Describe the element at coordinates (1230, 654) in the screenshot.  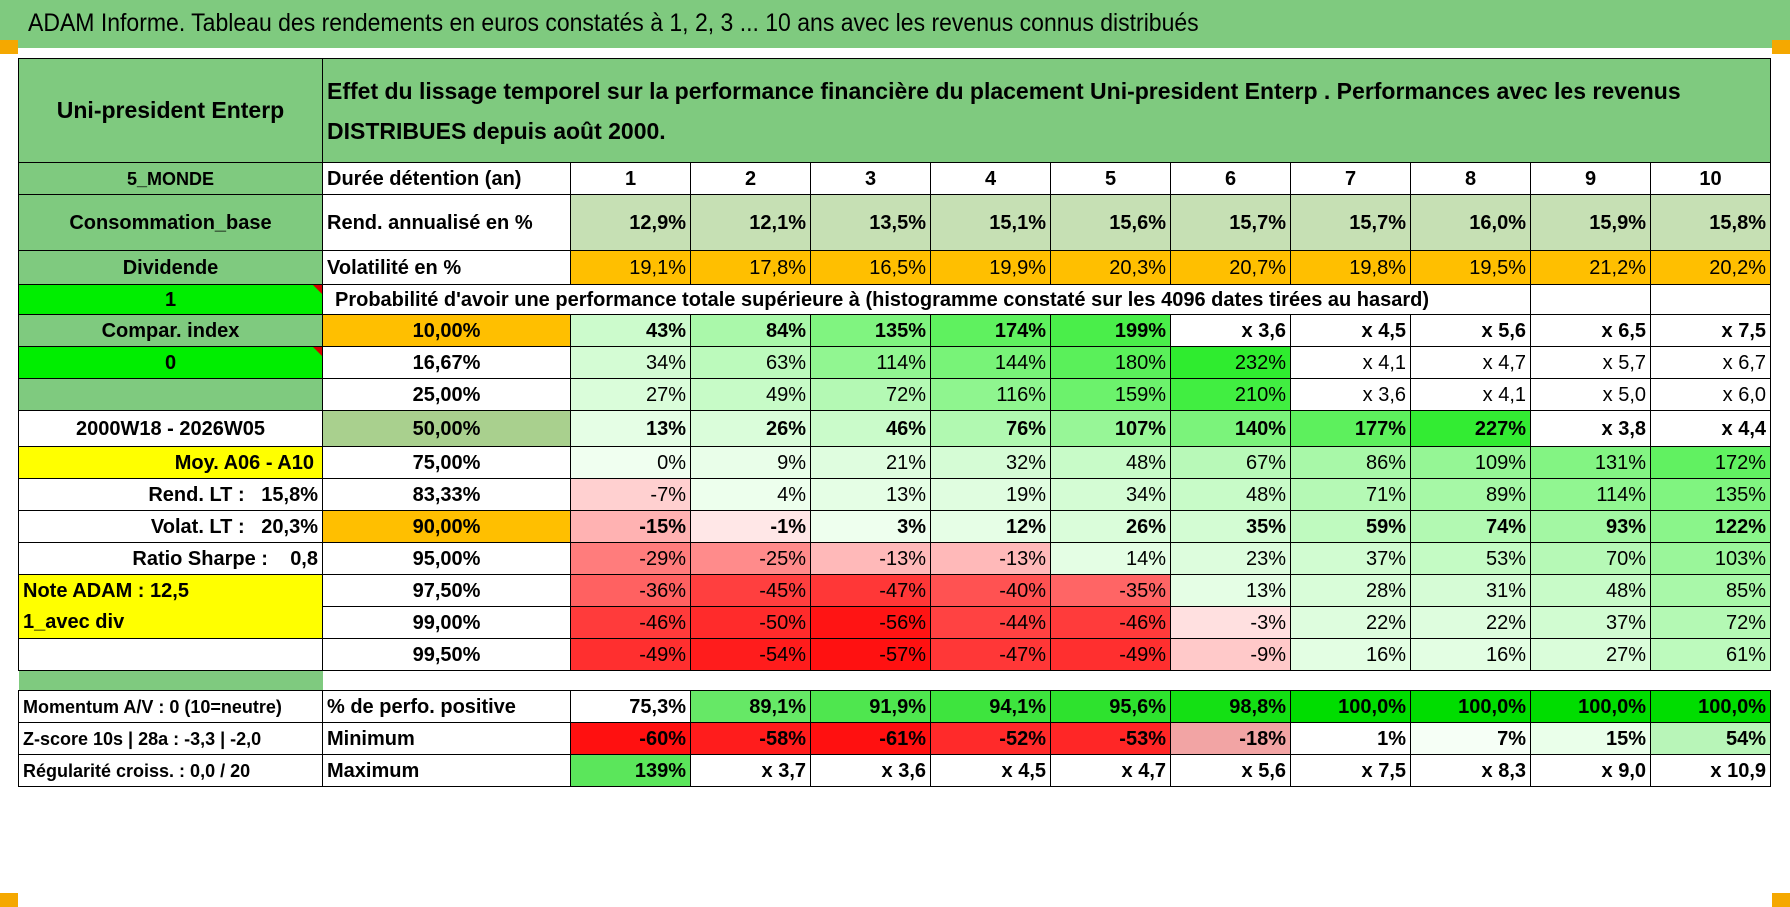
I see `prob-value: -9%` at that location.